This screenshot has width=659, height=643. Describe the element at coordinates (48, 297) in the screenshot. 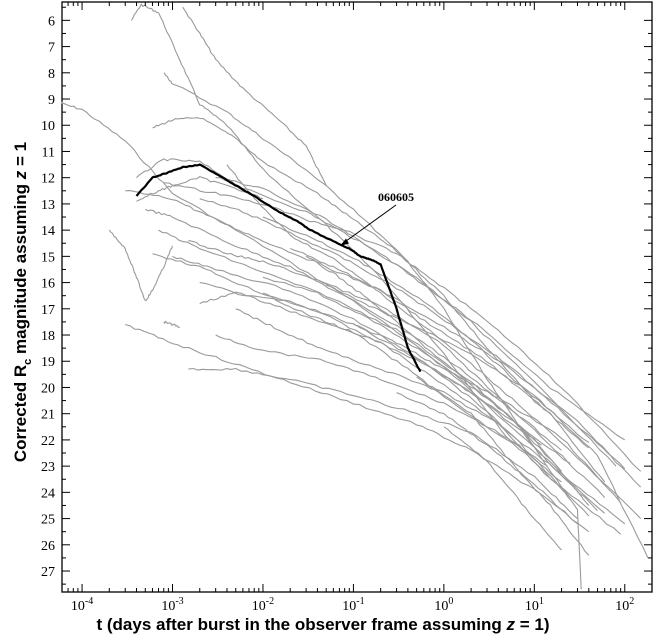

I see `y-tick-labels: 6 7 8 9 10 11 12 13 14 15 16 17 18 19 20 21 22 23 24 25 26 27` at that location.